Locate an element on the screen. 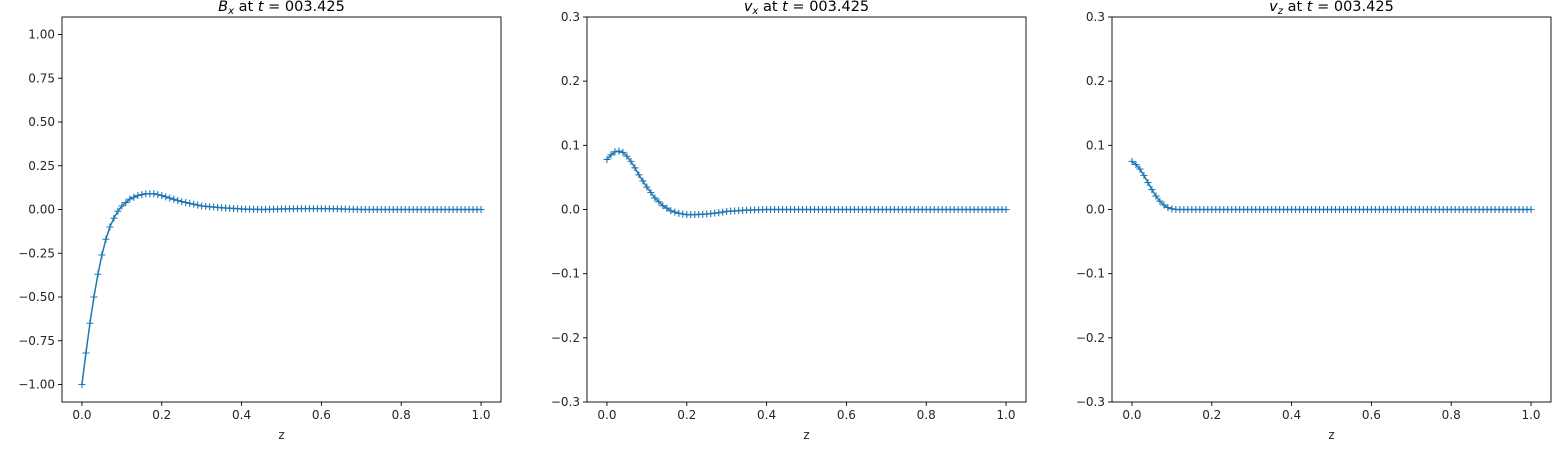 Image resolution: width=1560 pixels, height=456 pixels. y-tick-label: 0.50 is located at coordinates (41, 122).